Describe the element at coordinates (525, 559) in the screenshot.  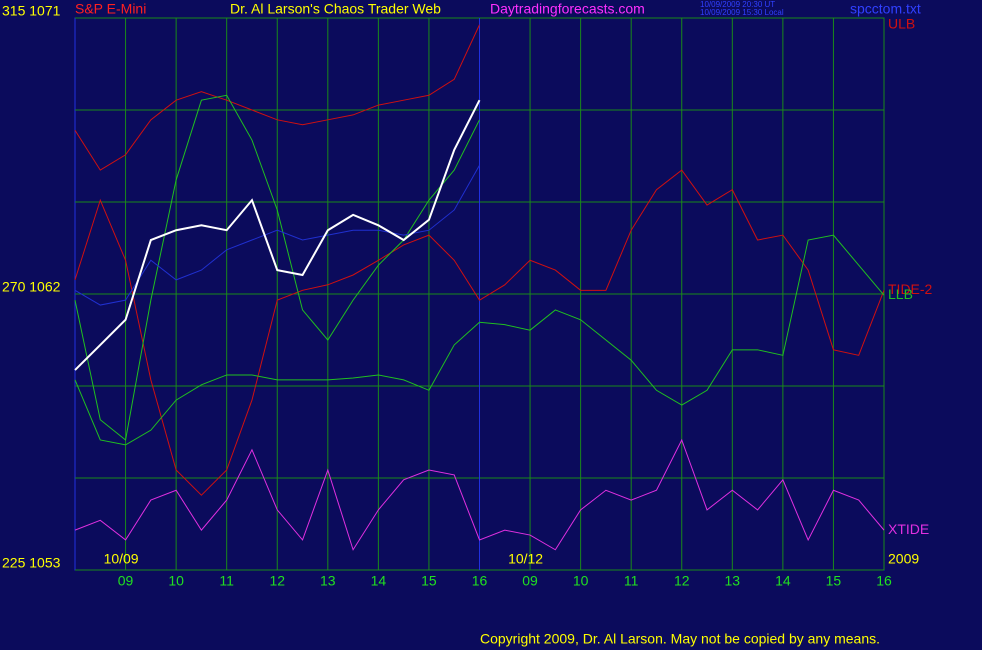
I see `date-label: 10/12` at that location.